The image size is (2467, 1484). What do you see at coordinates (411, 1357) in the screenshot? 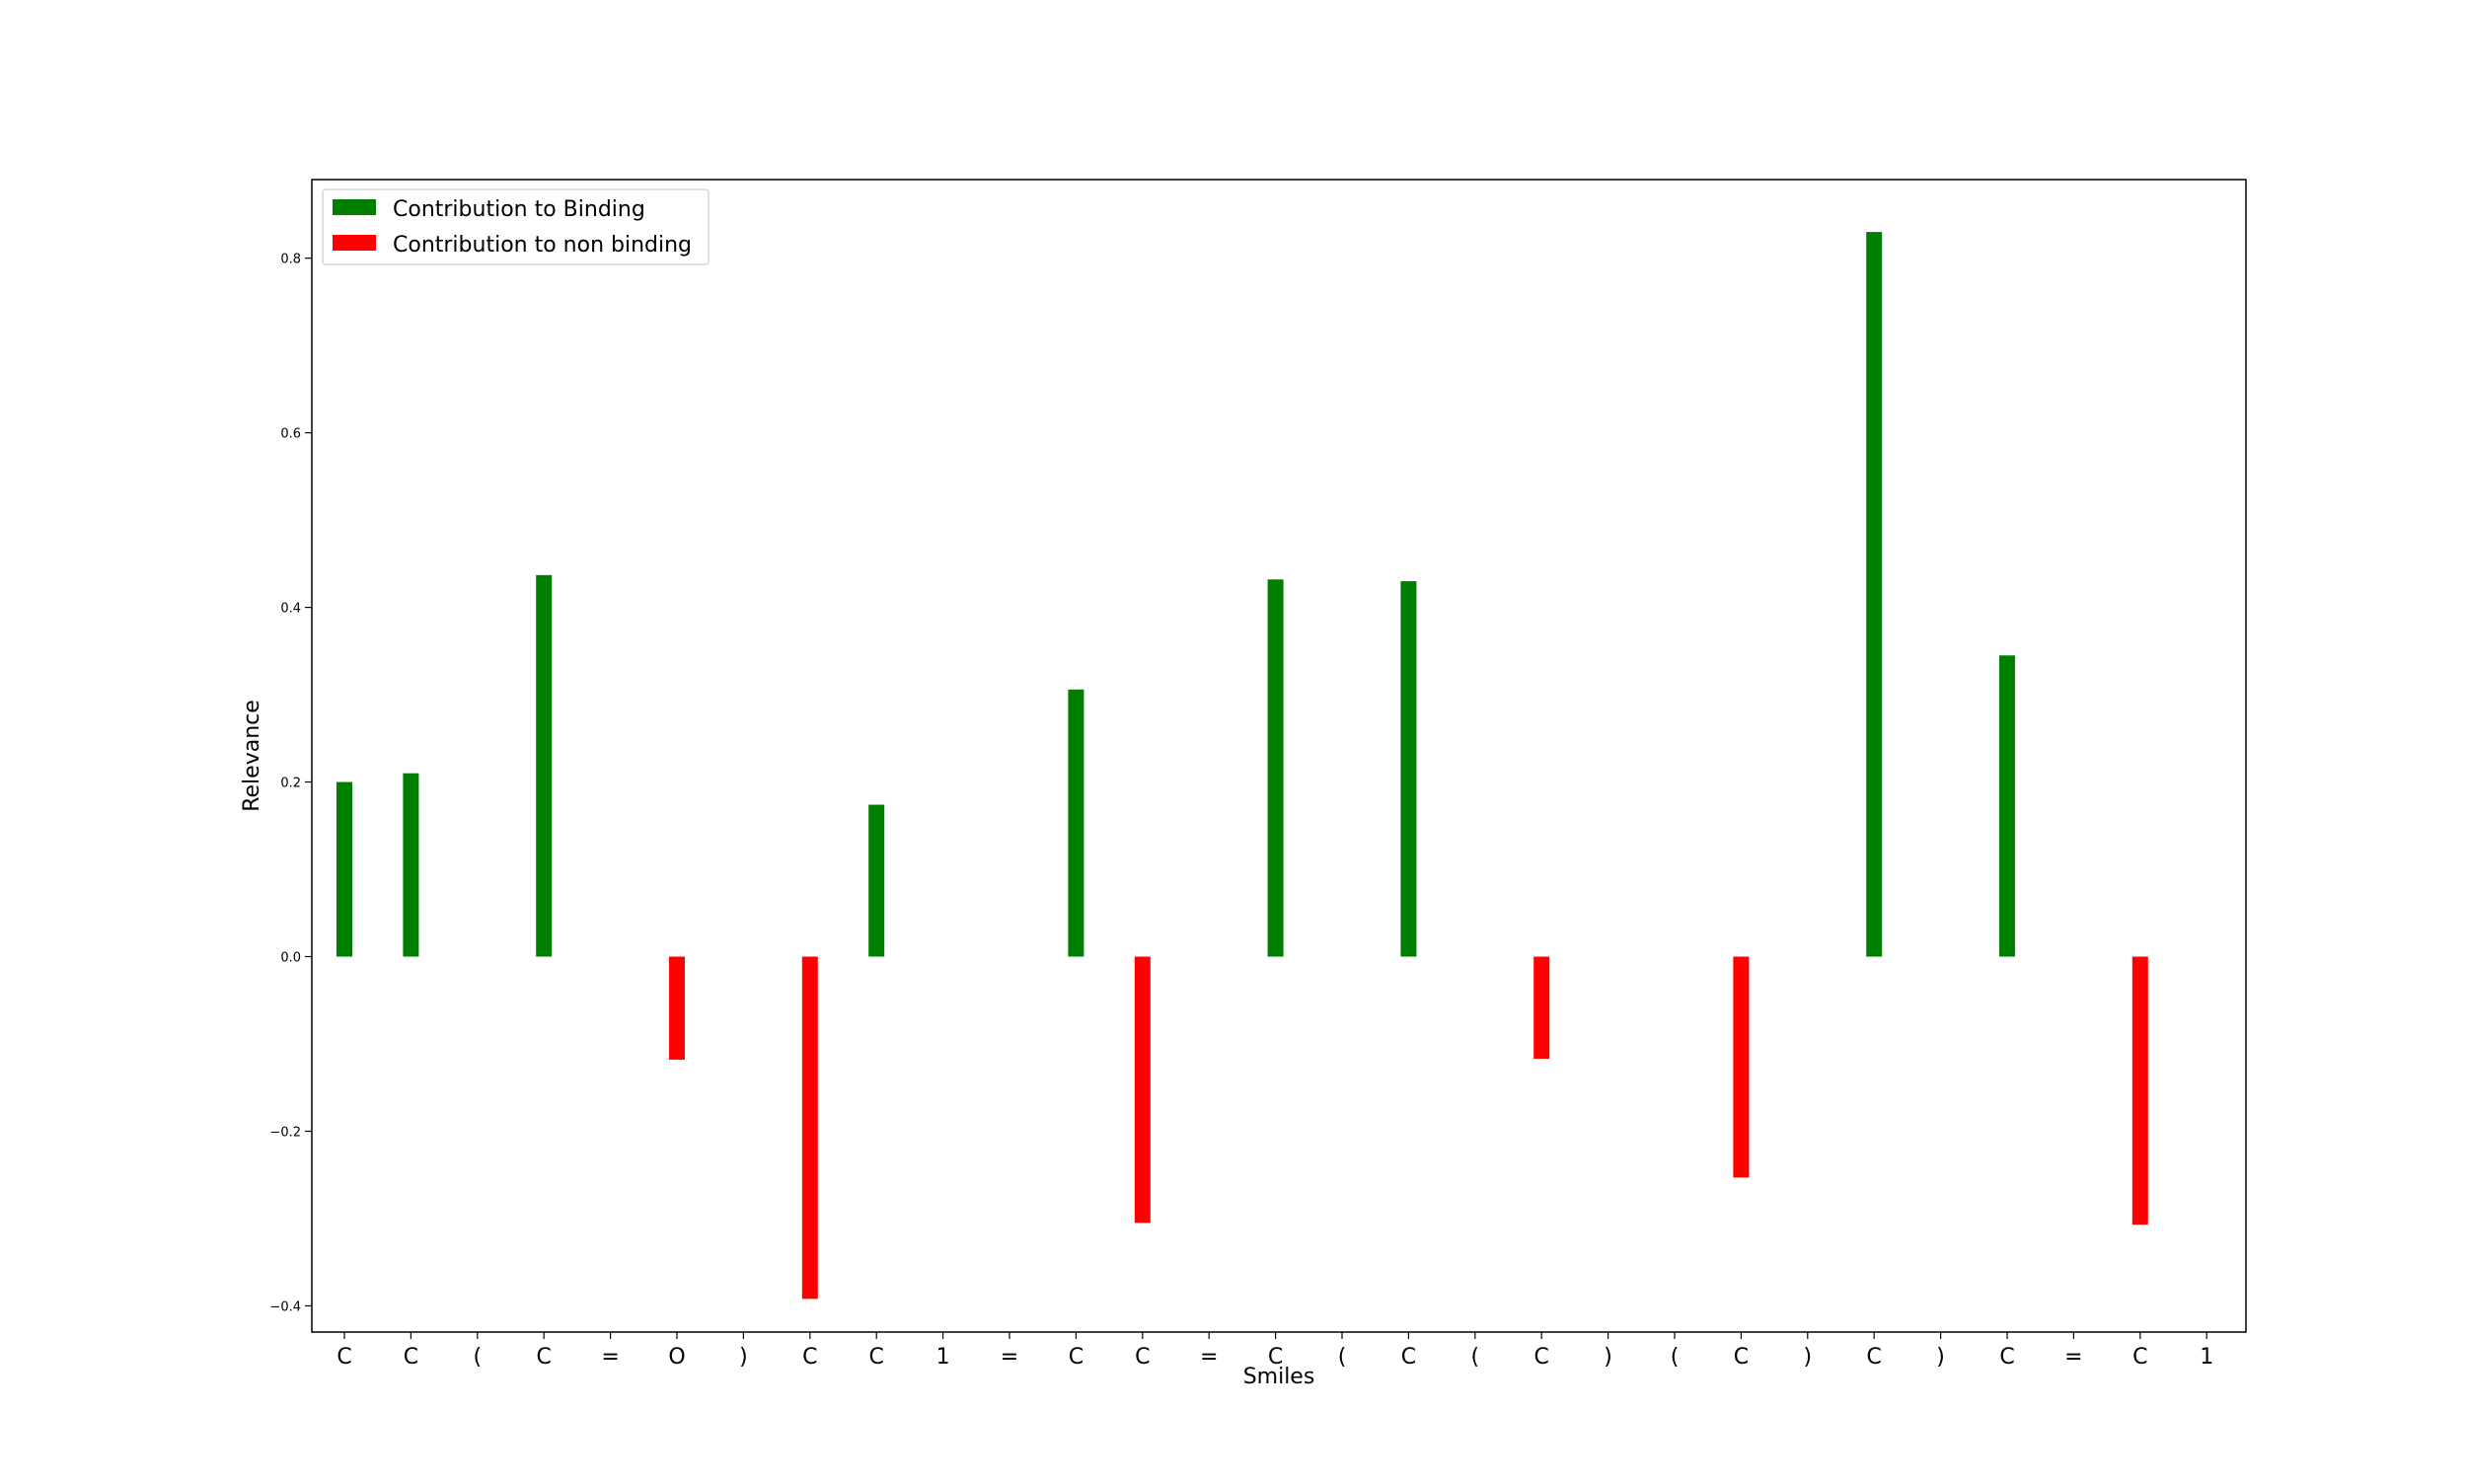
I see `x-tick-label-1: C` at bounding box center [411, 1357].